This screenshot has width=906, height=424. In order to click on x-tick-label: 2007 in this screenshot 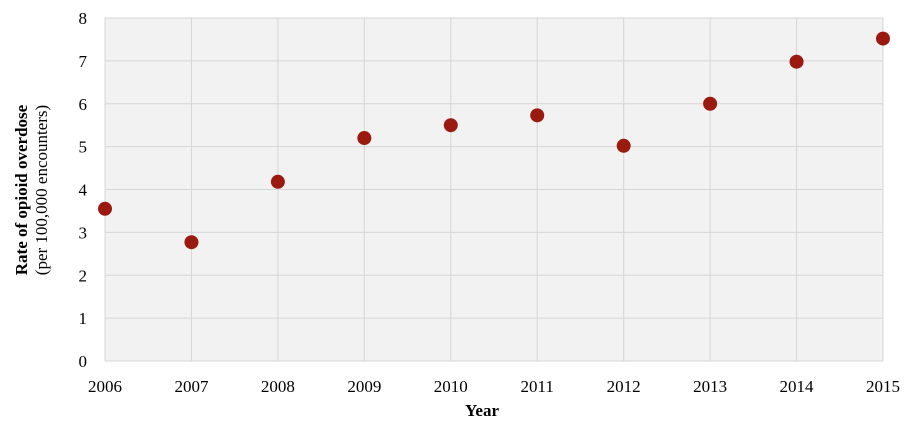, I will do `click(191, 386)`.